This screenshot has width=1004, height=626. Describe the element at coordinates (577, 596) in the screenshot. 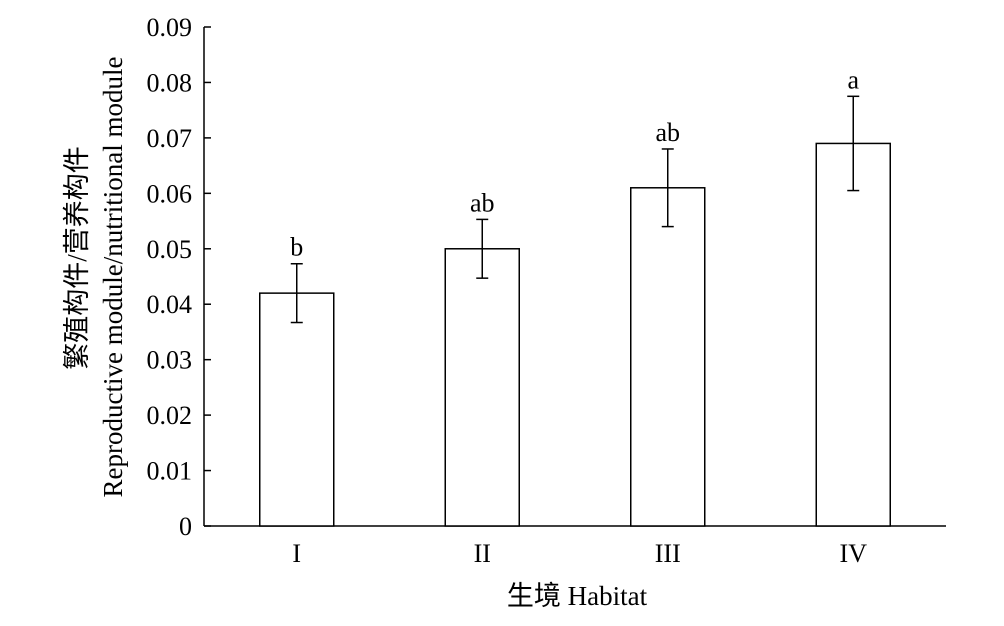

I see `x-axis-title: 生境 Habitat` at that location.